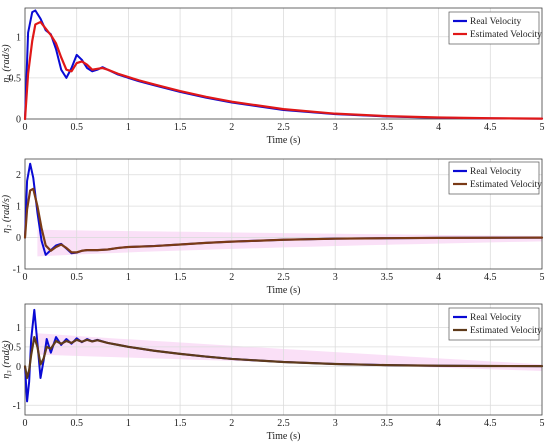  I want to click on y-tick-label: 2, so click(18, 175).